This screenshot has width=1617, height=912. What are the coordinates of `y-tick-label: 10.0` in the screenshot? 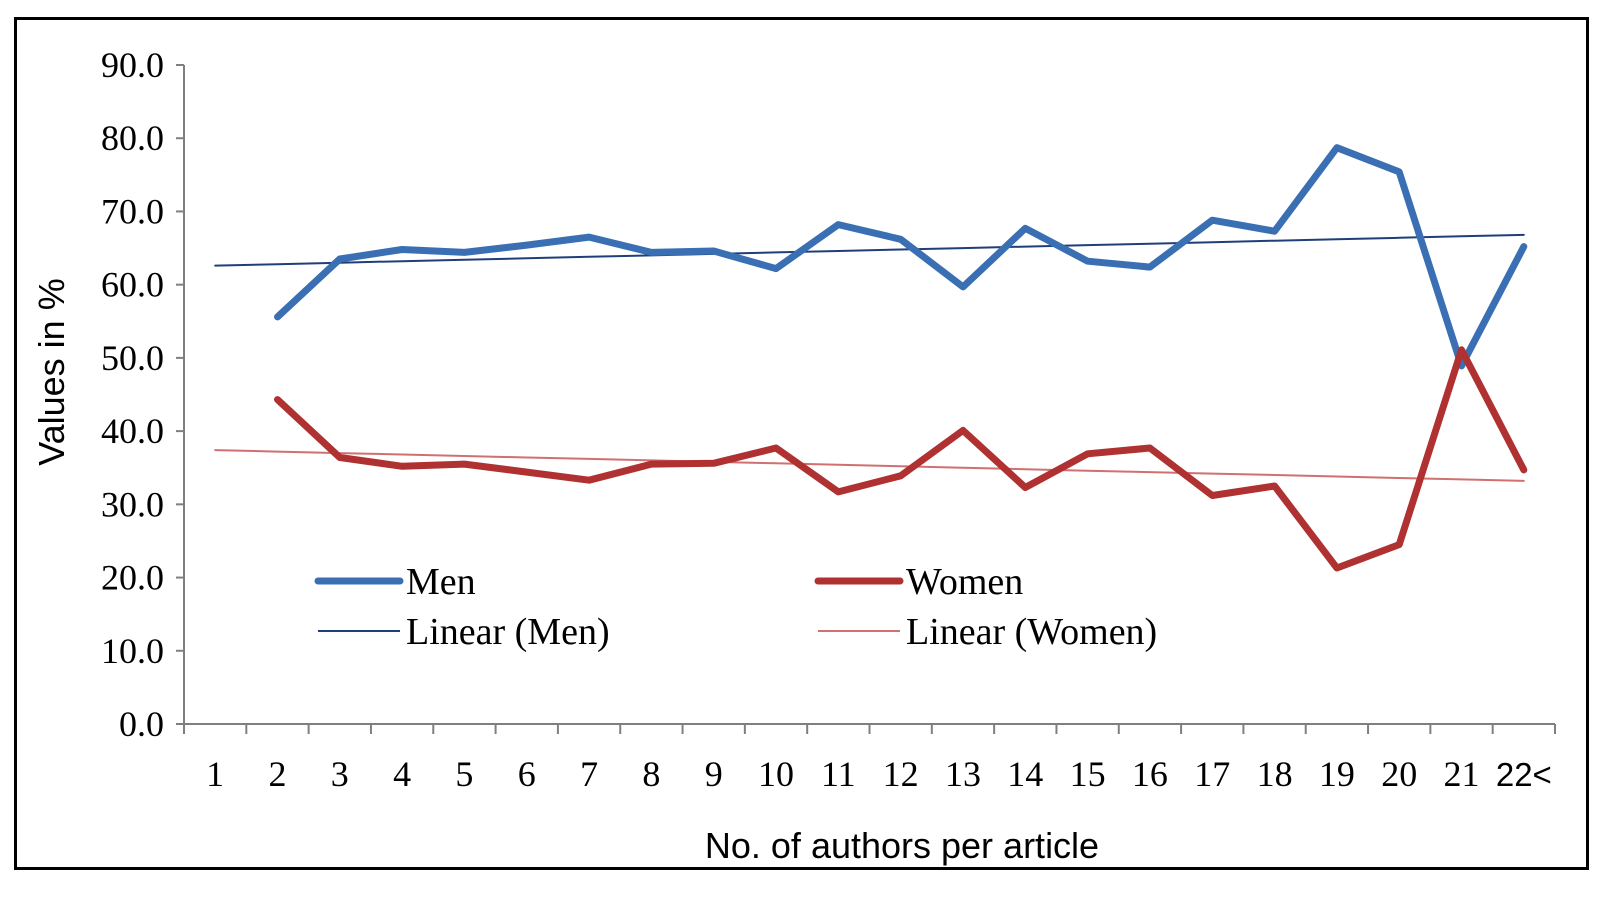 It's located at (132, 651).